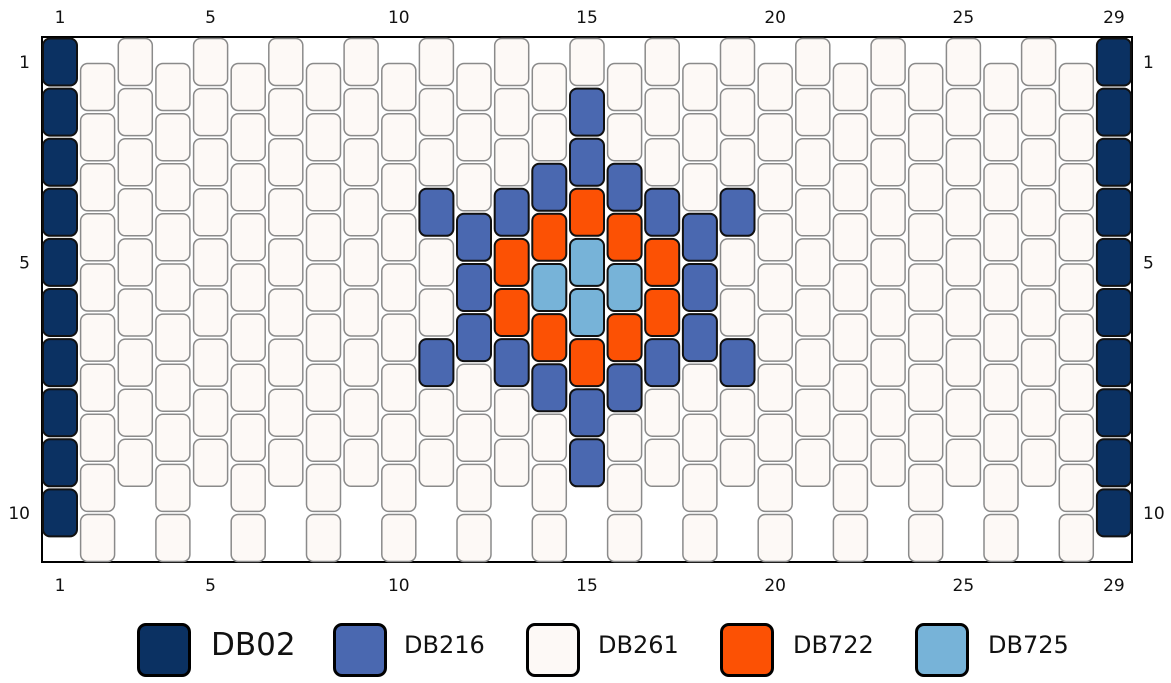  What do you see at coordinates (553, 650) in the screenshot?
I see `legend-swatch-db261` at bounding box center [553, 650].